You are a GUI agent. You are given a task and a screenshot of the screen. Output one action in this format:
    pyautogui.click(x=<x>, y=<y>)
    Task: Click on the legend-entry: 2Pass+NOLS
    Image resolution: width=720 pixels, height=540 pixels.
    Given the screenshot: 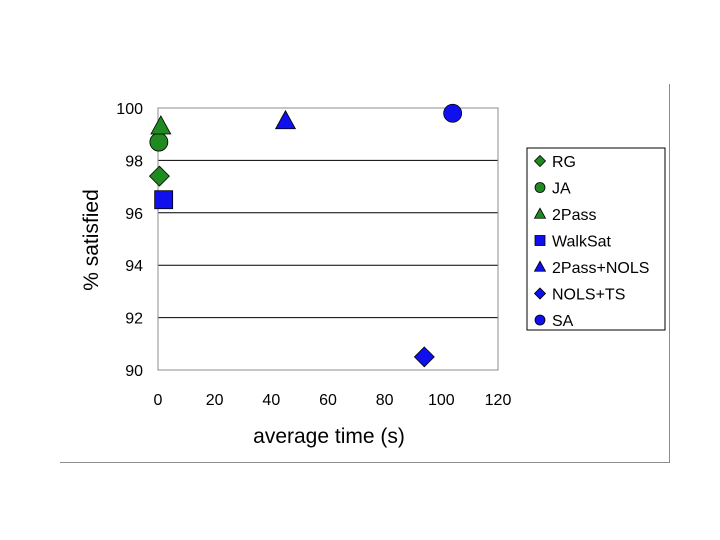 What is the action you would take?
    pyautogui.click(x=600, y=268)
    